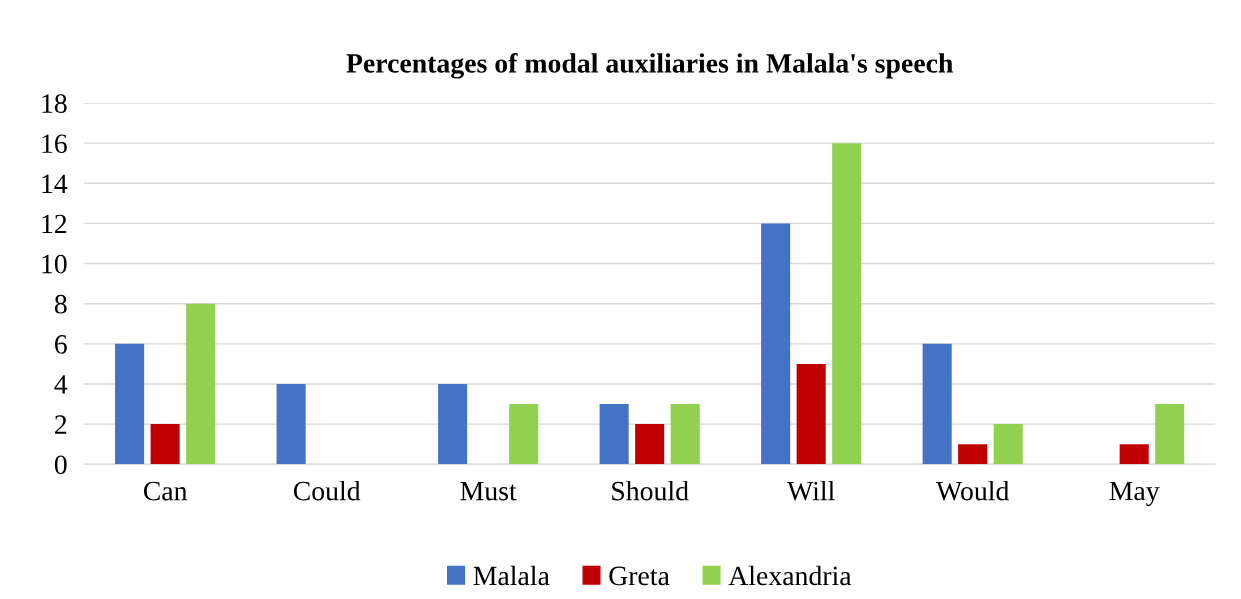 The height and width of the screenshot is (599, 1241). I want to click on x-tick-label: May, so click(1134, 494).